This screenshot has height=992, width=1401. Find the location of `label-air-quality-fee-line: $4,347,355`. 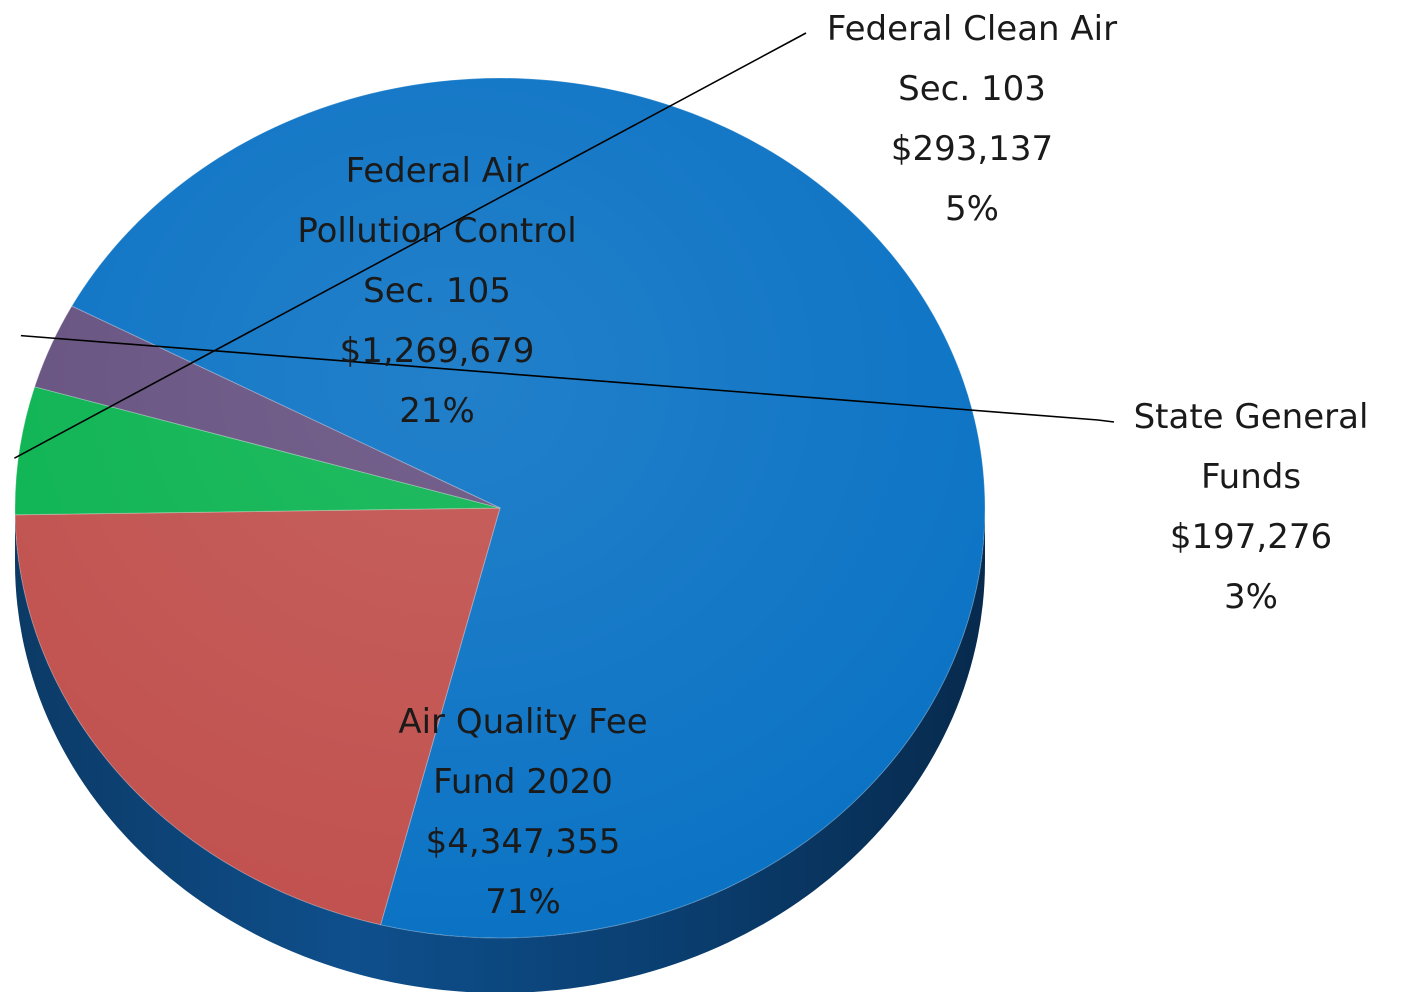

label-air-quality-fee-line: $4,347,355 is located at coordinates (523, 842).